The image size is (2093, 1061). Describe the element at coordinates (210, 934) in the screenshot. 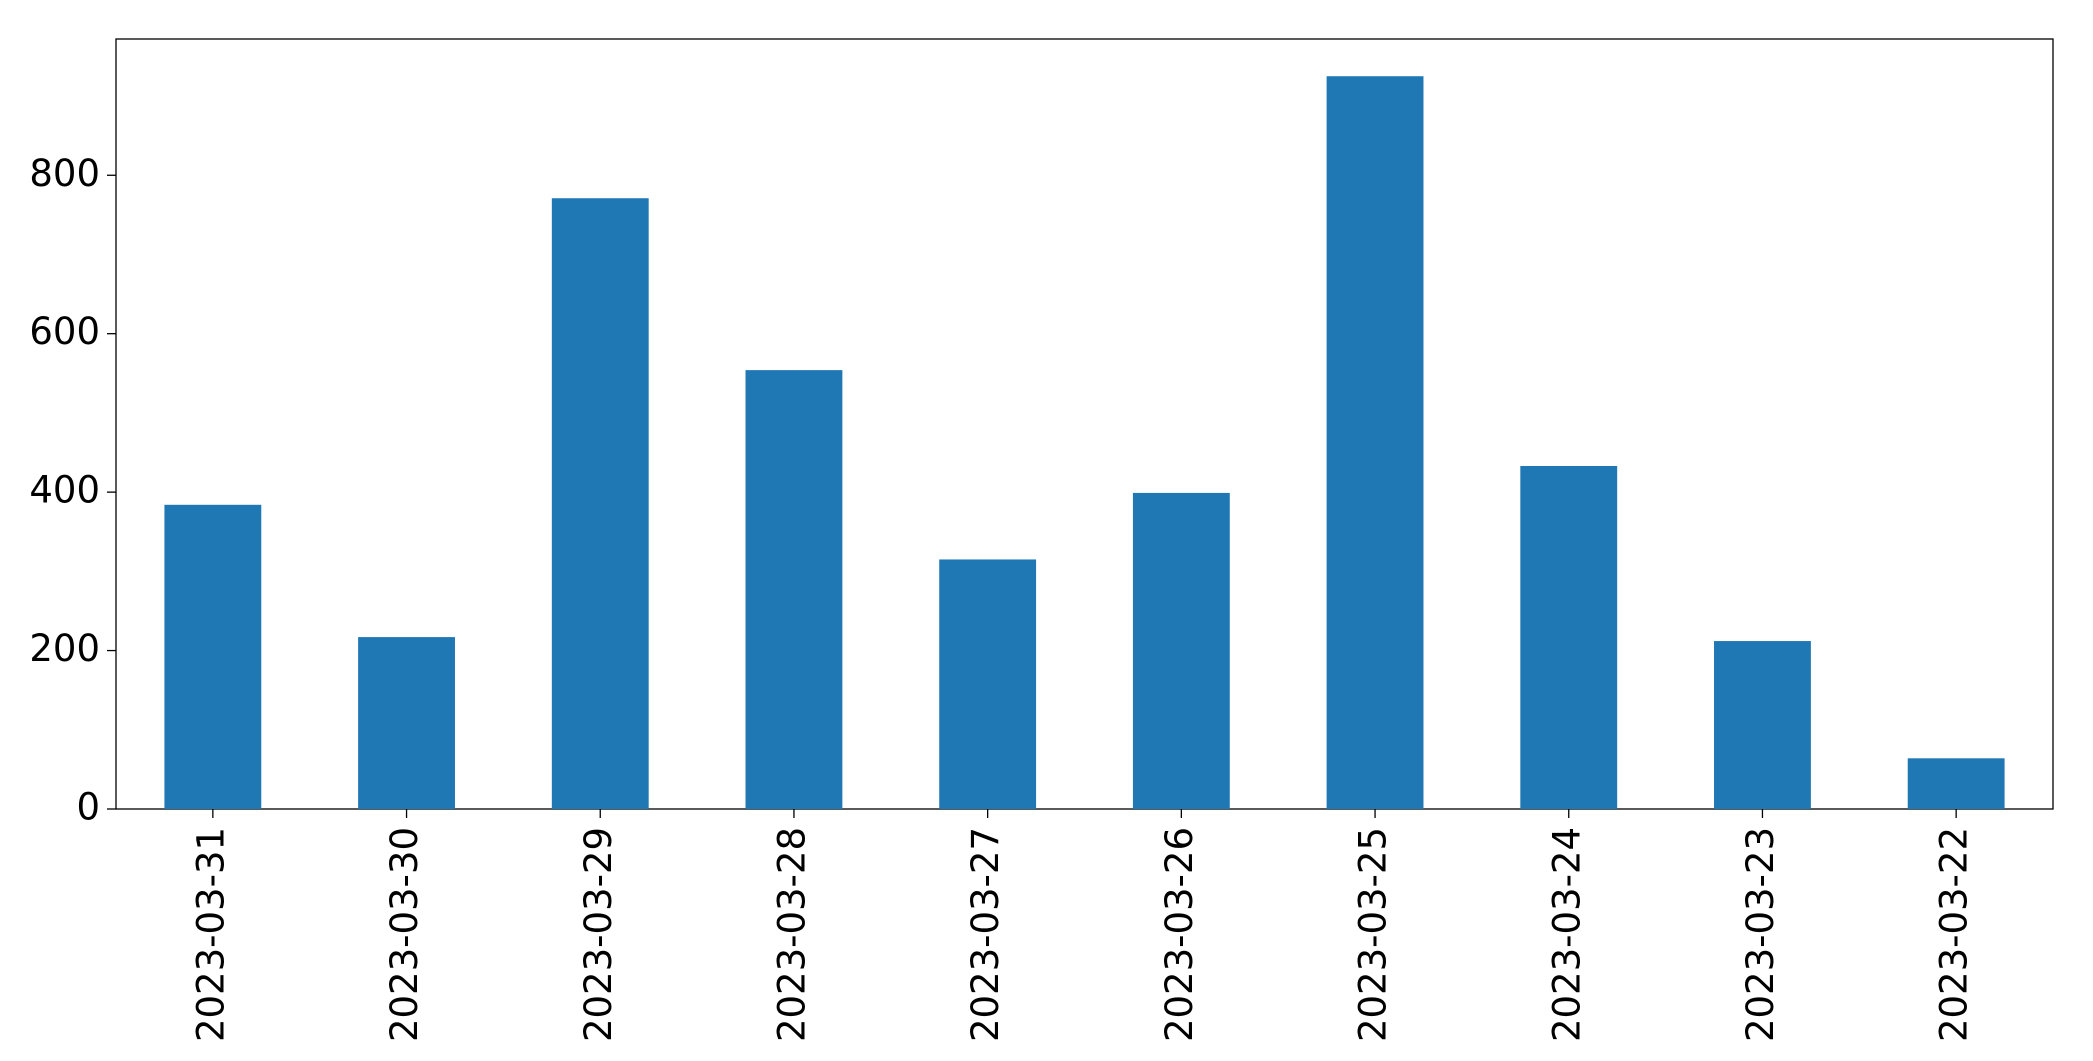

I see `x-tick-label: 2023-03-31` at that location.